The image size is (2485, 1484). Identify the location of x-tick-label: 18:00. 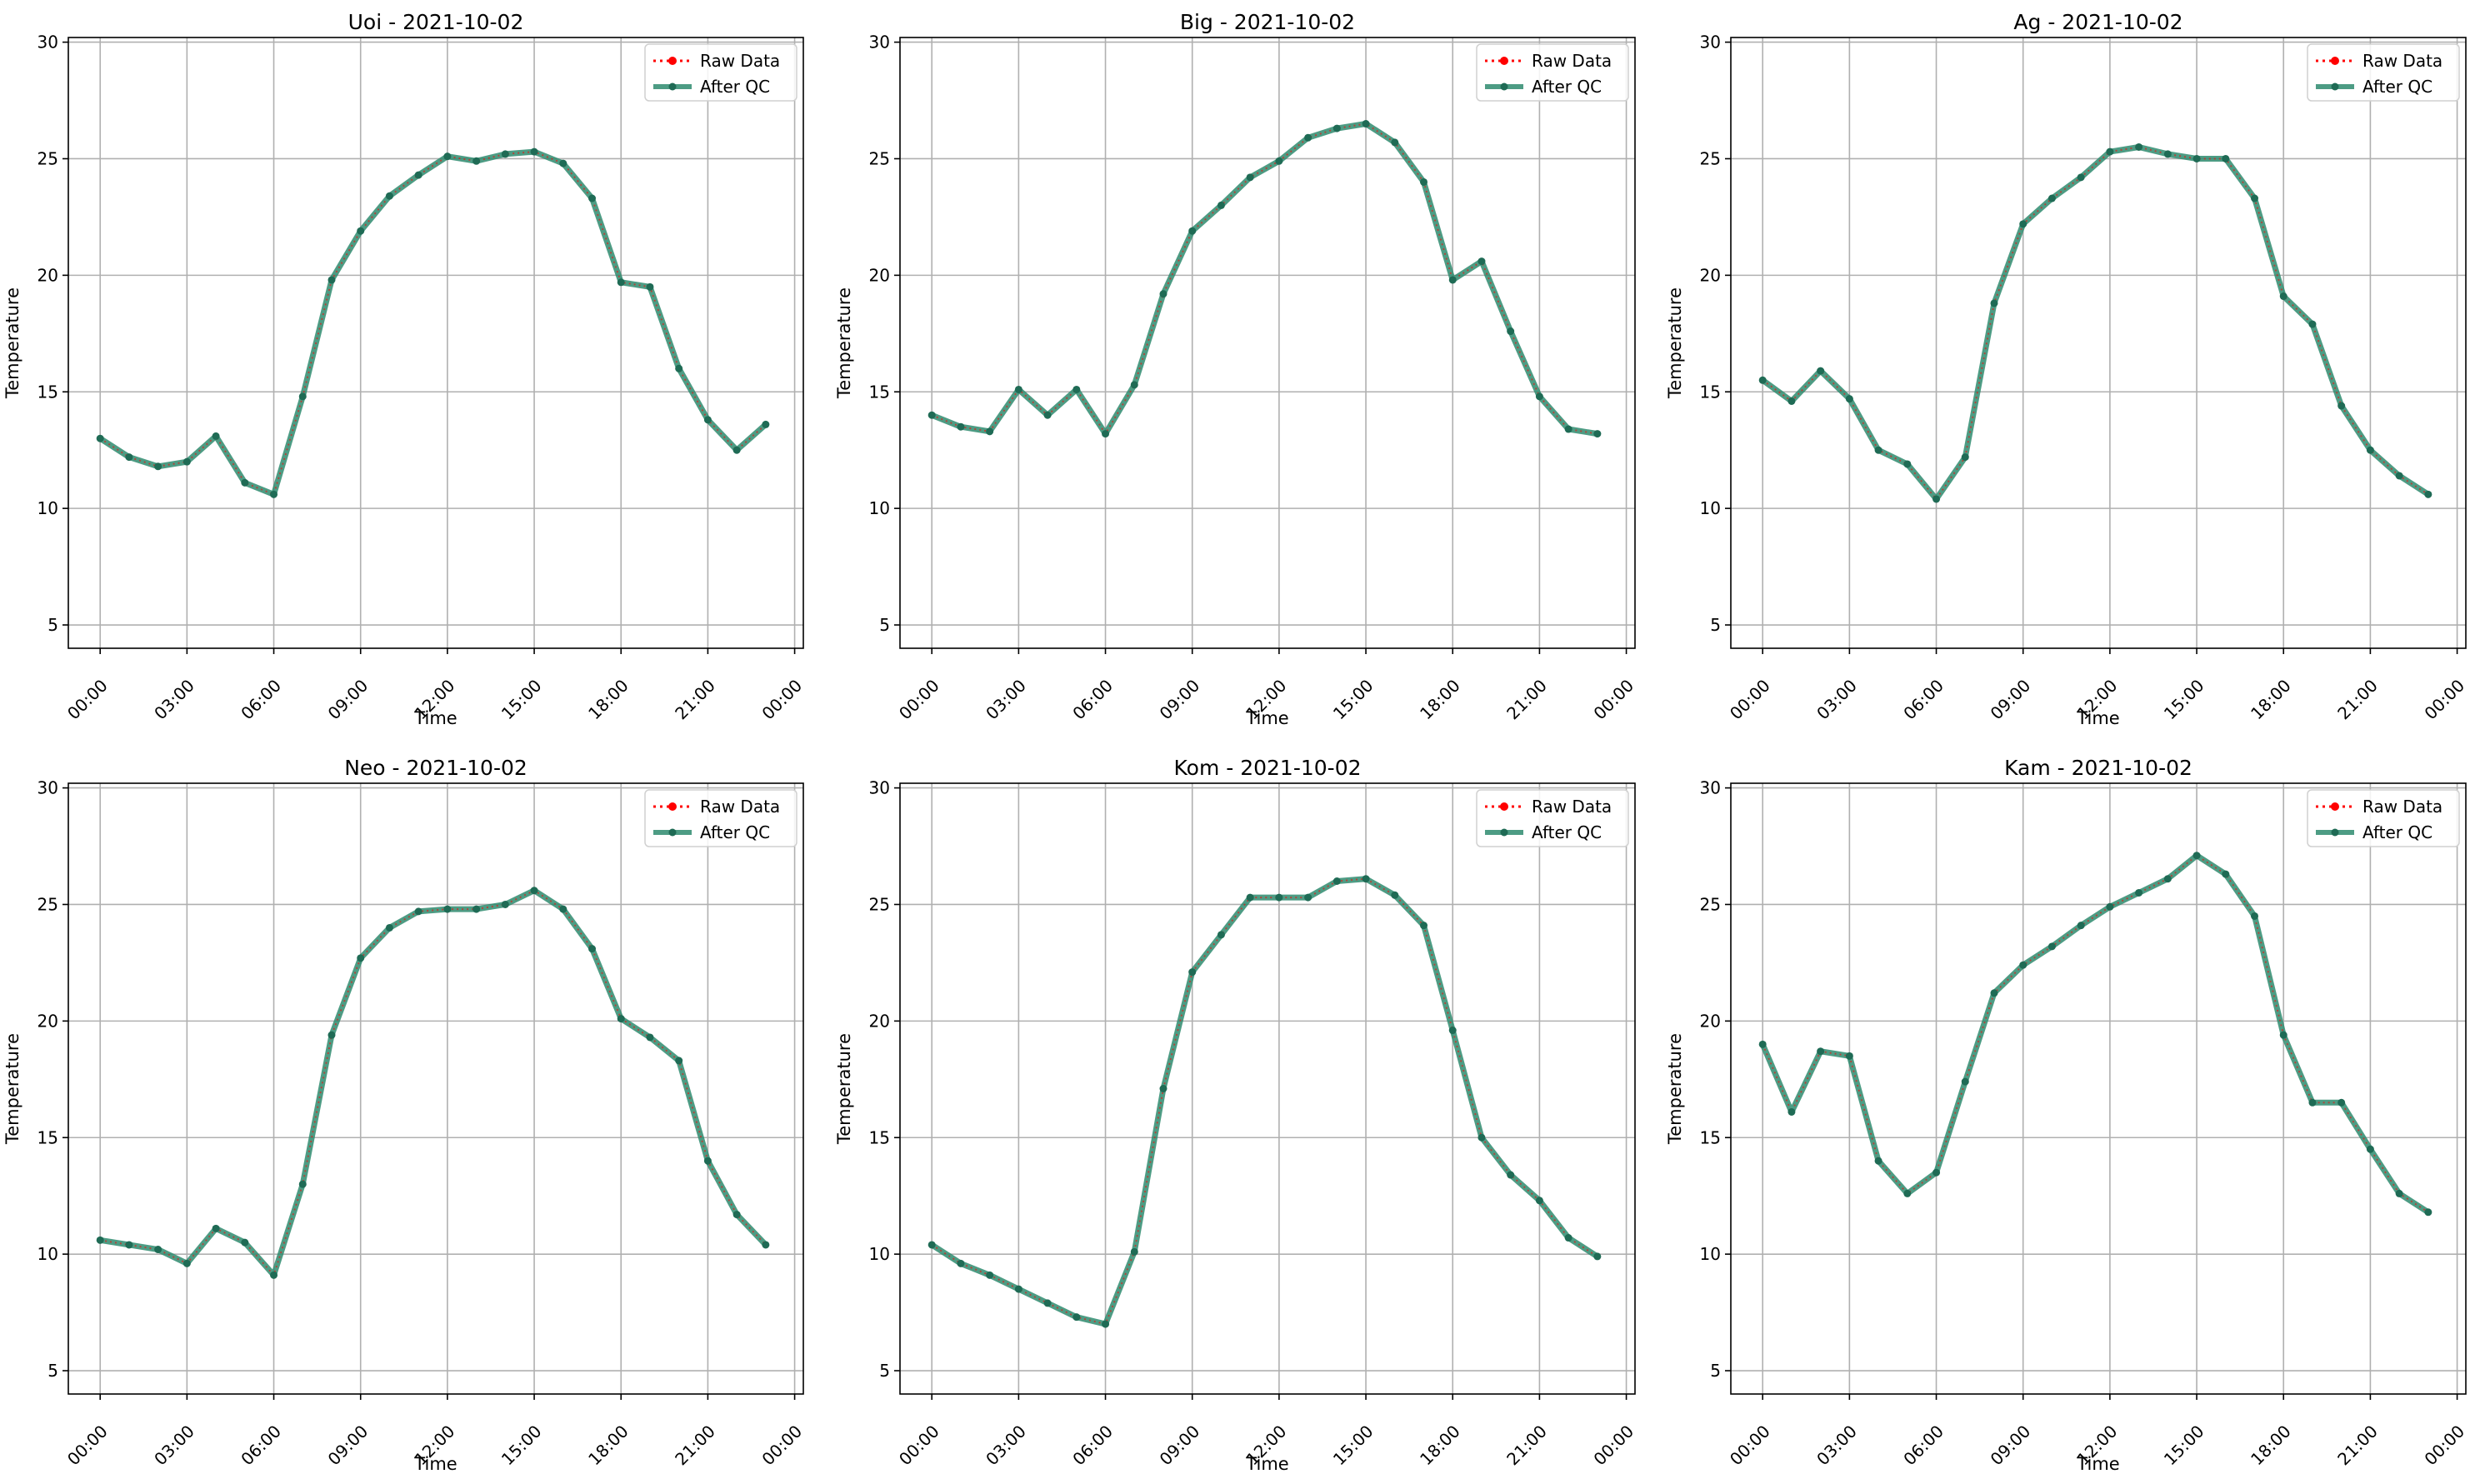
(2271, 1446).